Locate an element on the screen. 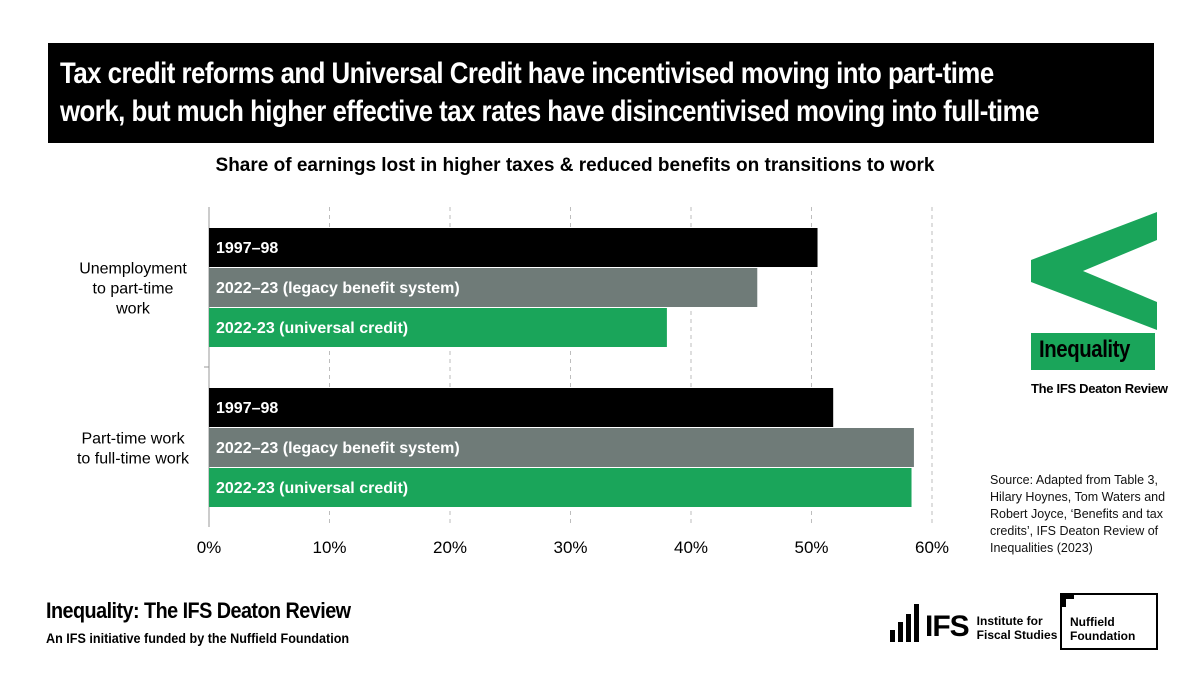 This screenshot has height=675, width=1200. inequality-logo: Inequality is located at coordinates (1093, 351).